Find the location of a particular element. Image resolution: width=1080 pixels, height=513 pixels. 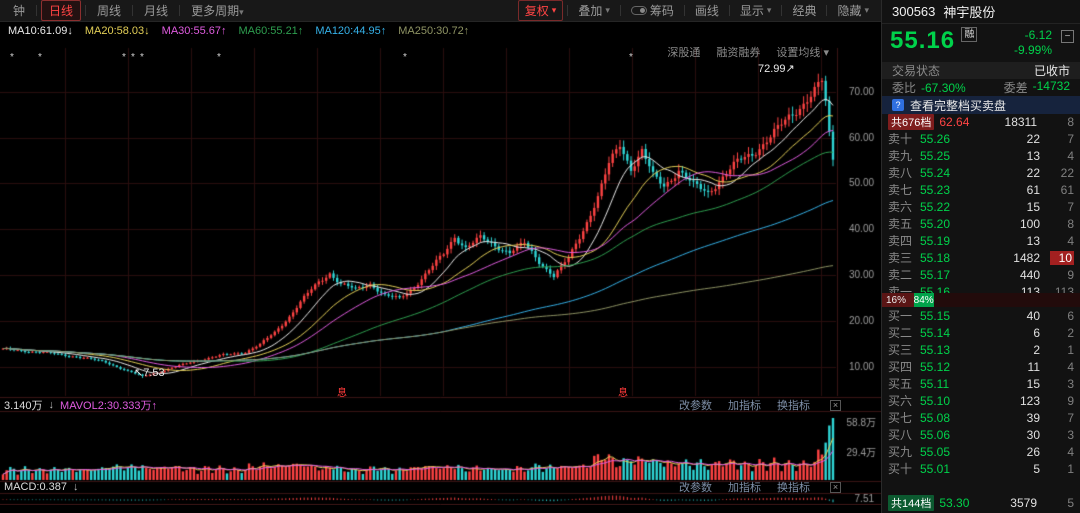

chart-link-1: 融资融券 is located at coordinates (738, 53).